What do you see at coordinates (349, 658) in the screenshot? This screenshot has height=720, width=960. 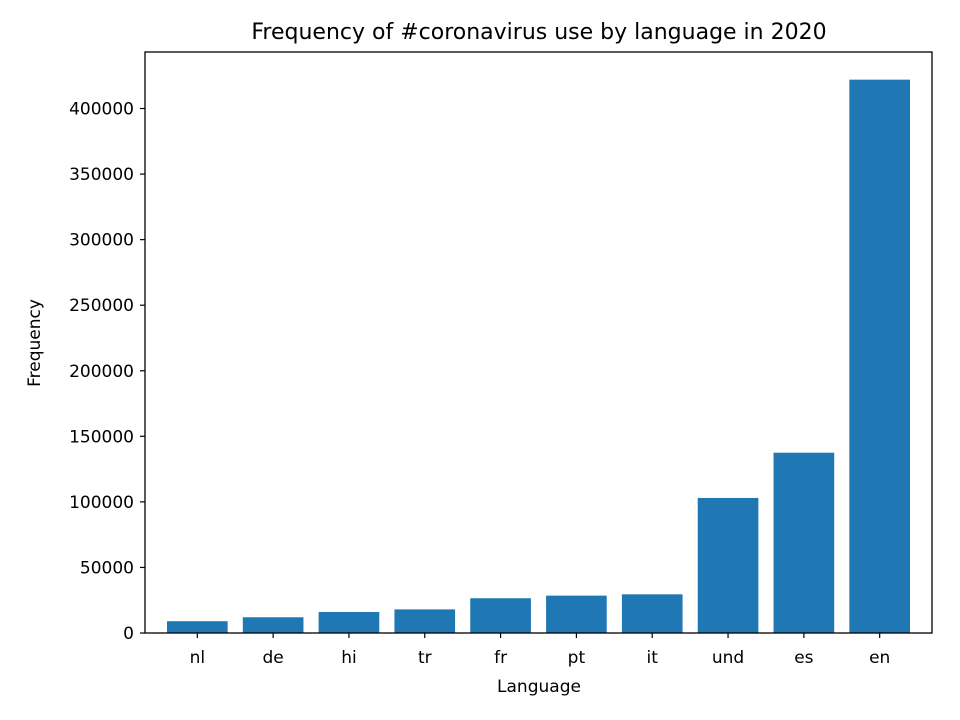 I see `x-tick-label-hi: hi` at bounding box center [349, 658].